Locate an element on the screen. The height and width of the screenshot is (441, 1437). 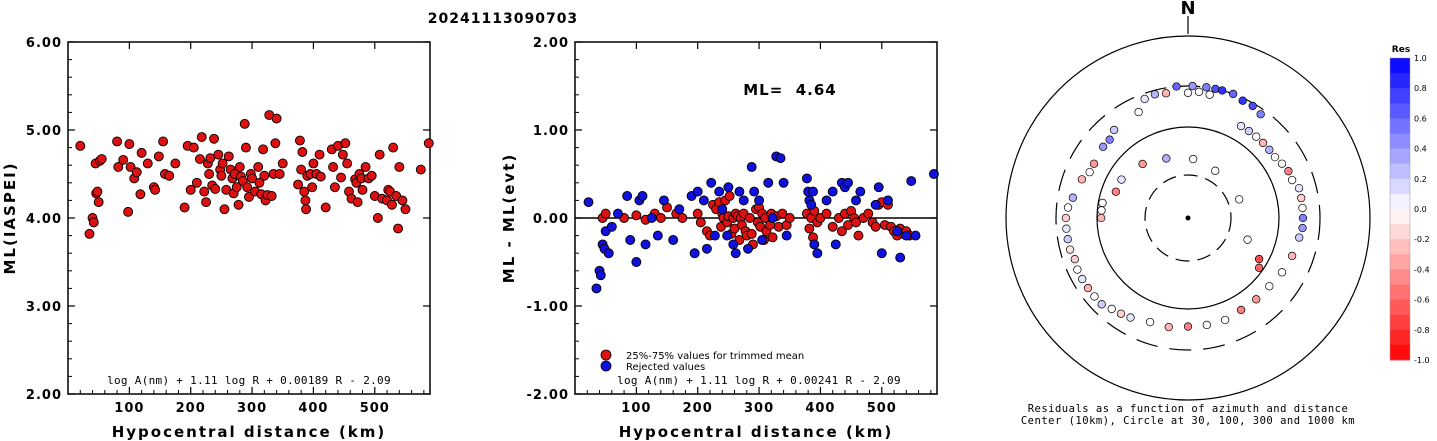
legend-blue-label: Rejected values is located at coordinates (665, 367).